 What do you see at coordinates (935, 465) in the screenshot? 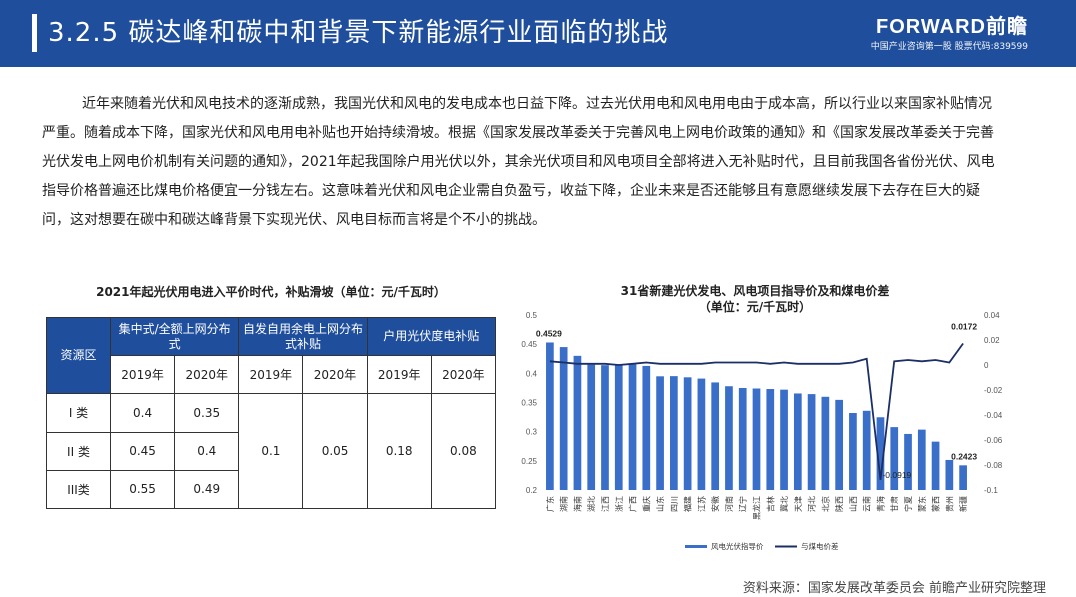
I see `bar-蒙西` at bounding box center [935, 465].